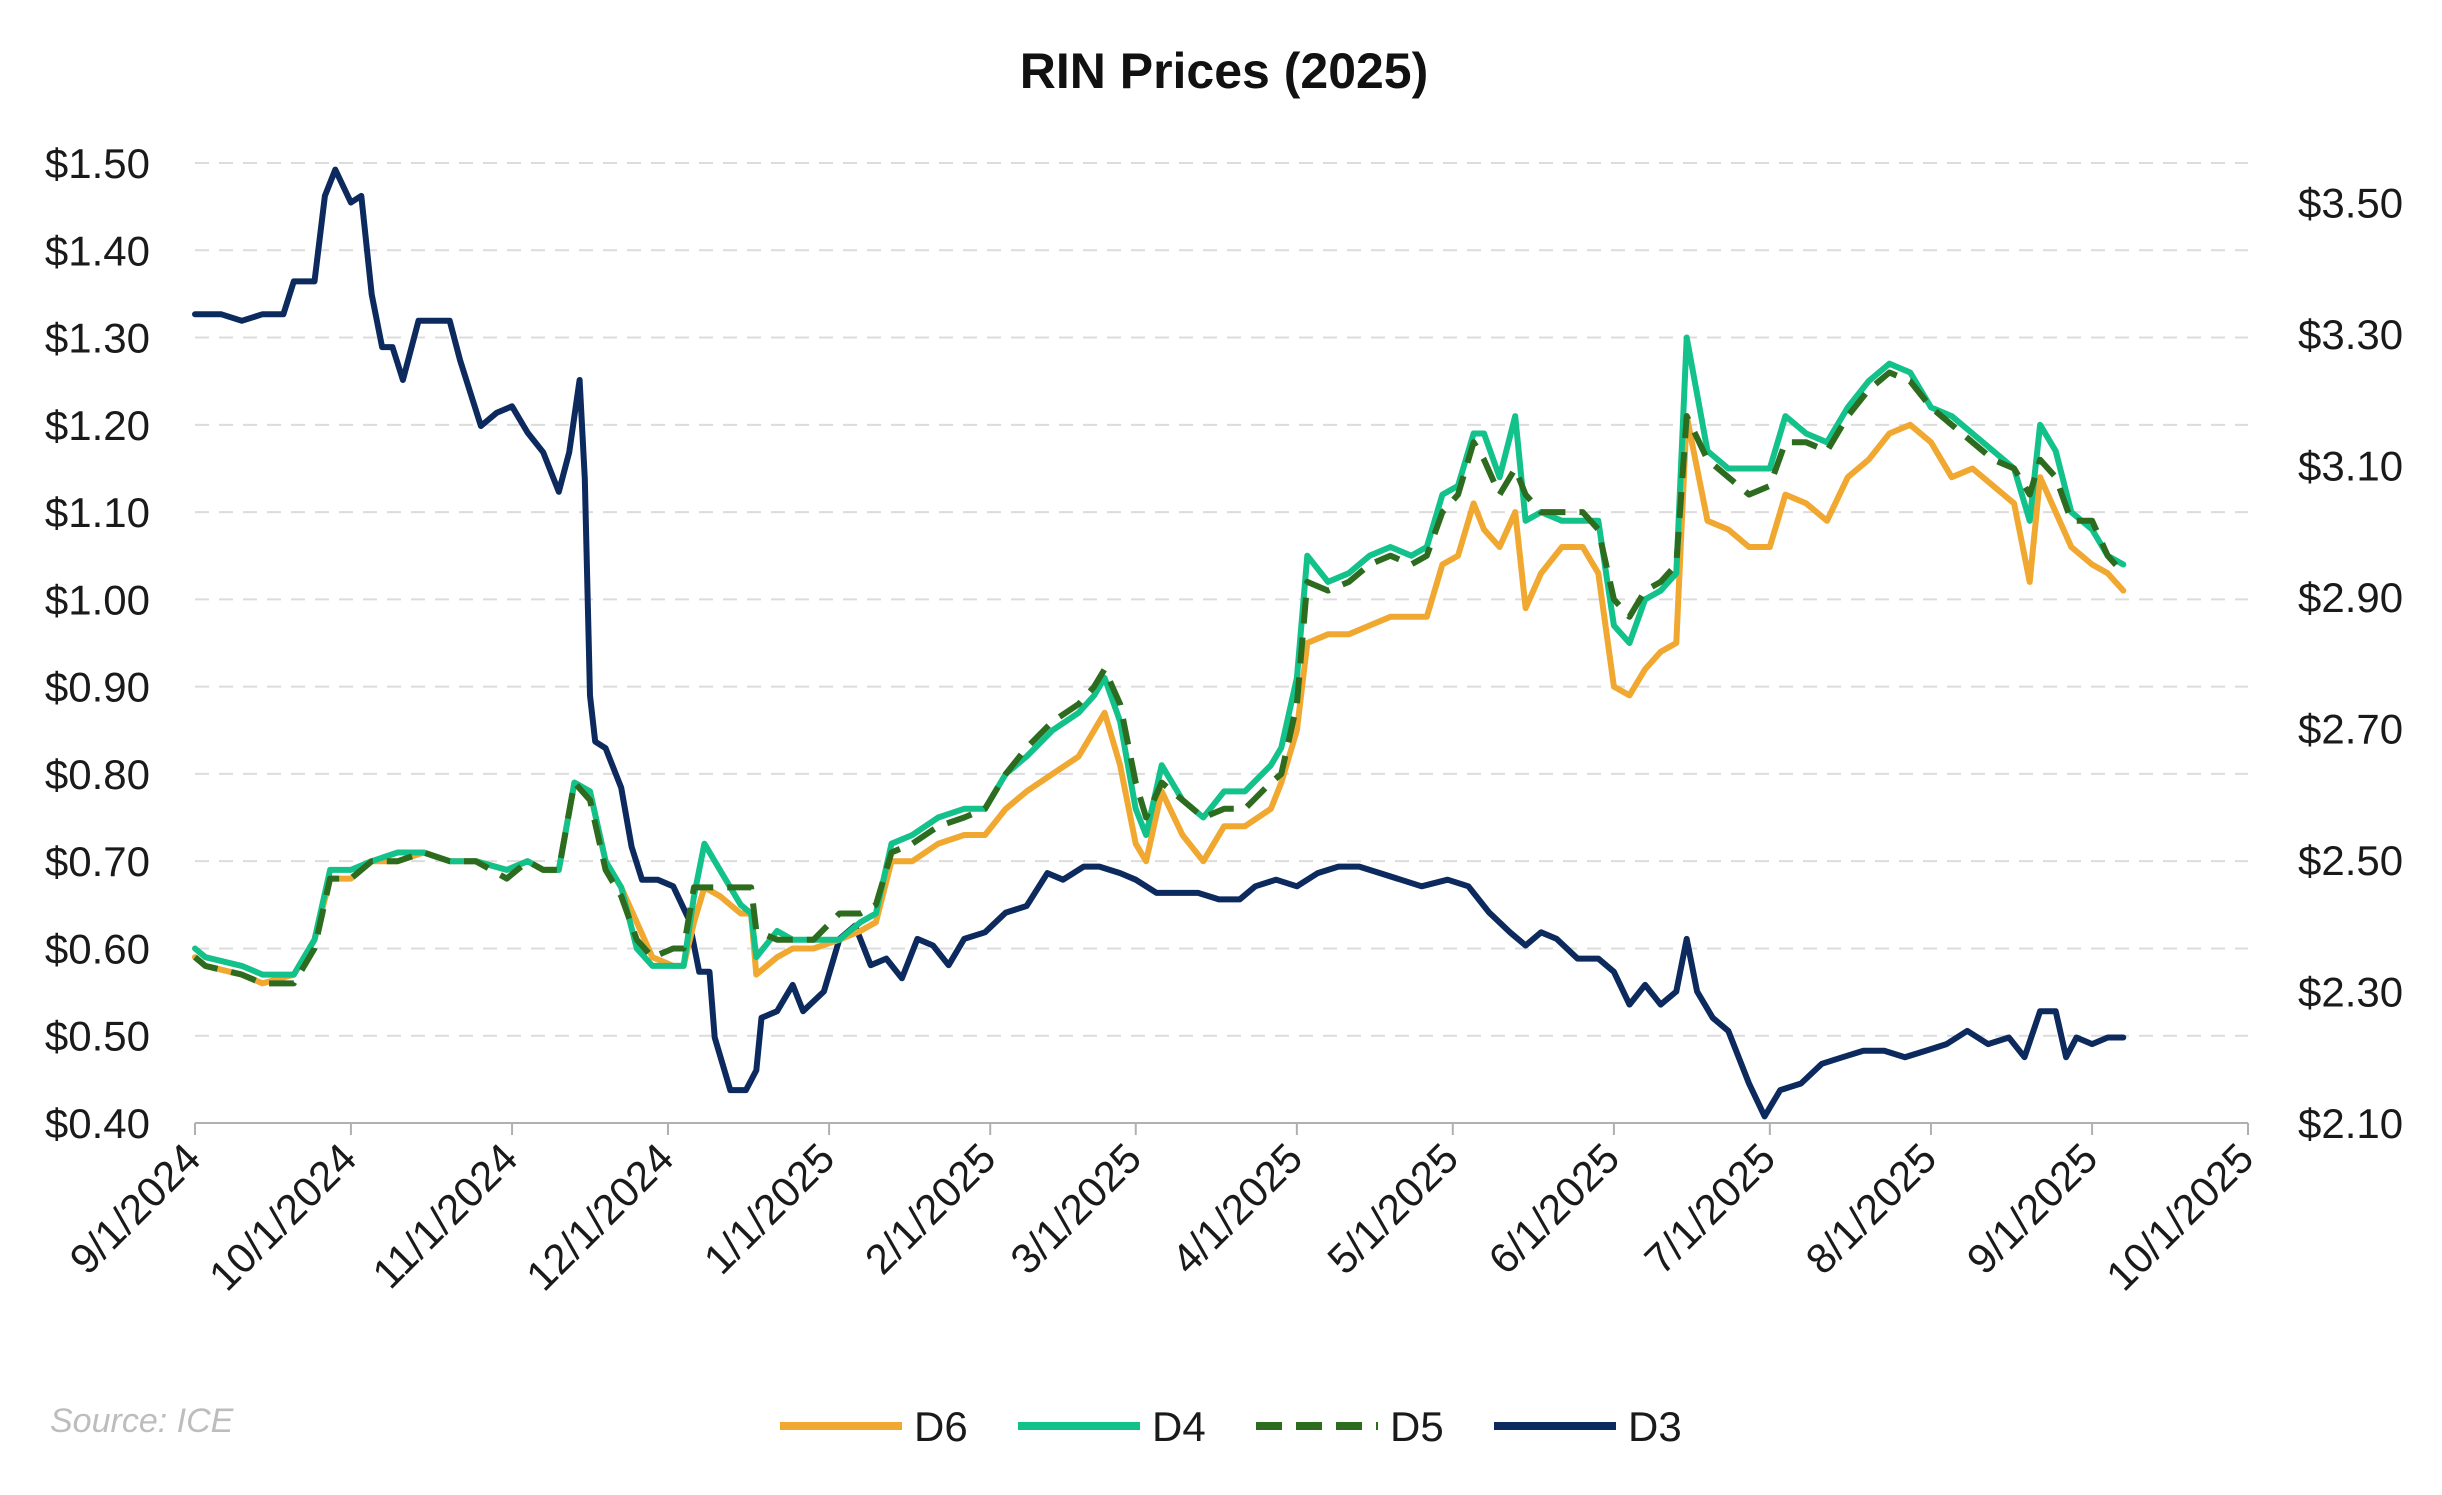 This screenshot has height=1495, width=2442. I want to click on left-y-tick-label: $0.70, so click(97, 861).